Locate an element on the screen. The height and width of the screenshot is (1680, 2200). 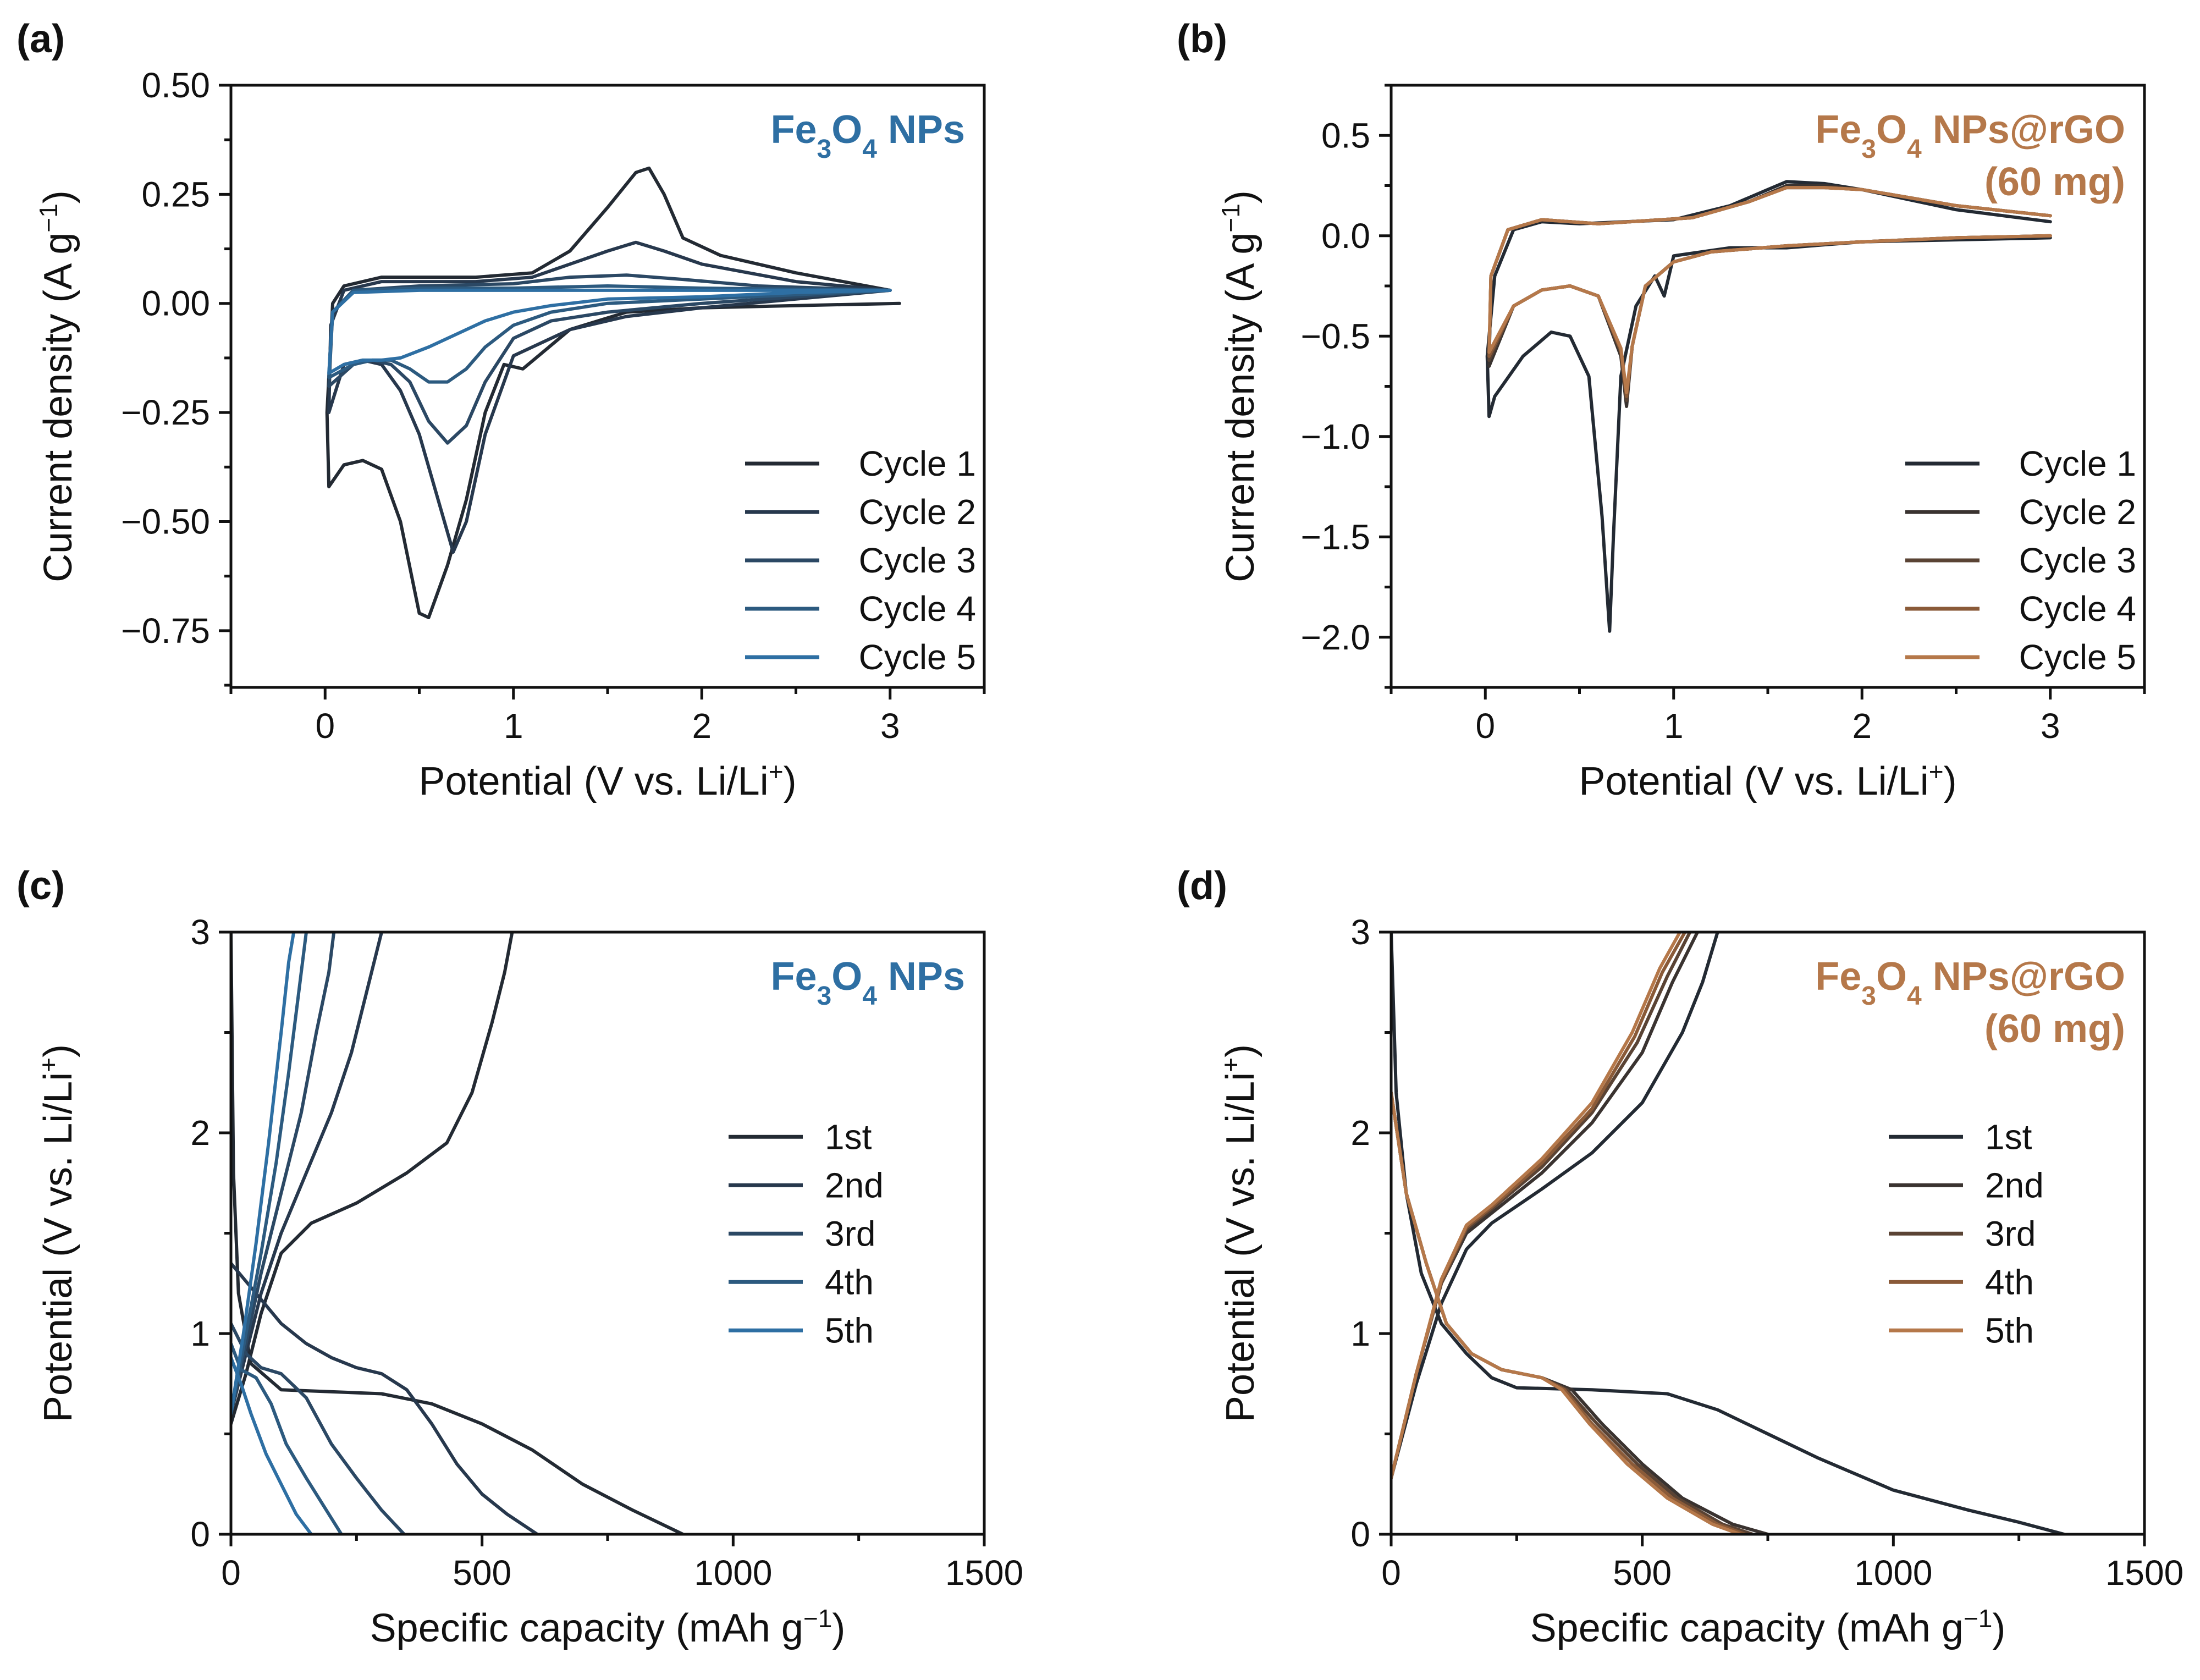
panel-letter: (d) is located at coordinates (1202, 886).